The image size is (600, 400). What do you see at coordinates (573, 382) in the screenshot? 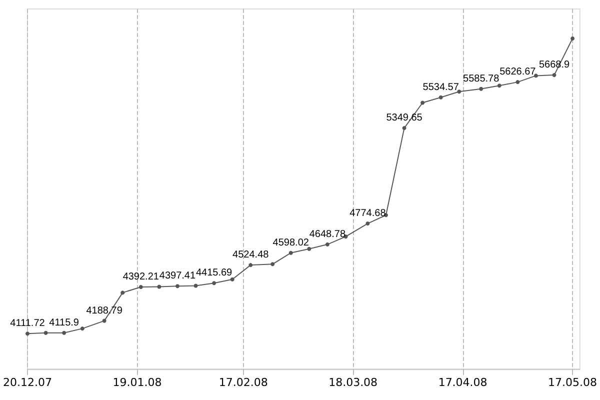
I see `x-tick-label: 17.05.08` at bounding box center [573, 382].